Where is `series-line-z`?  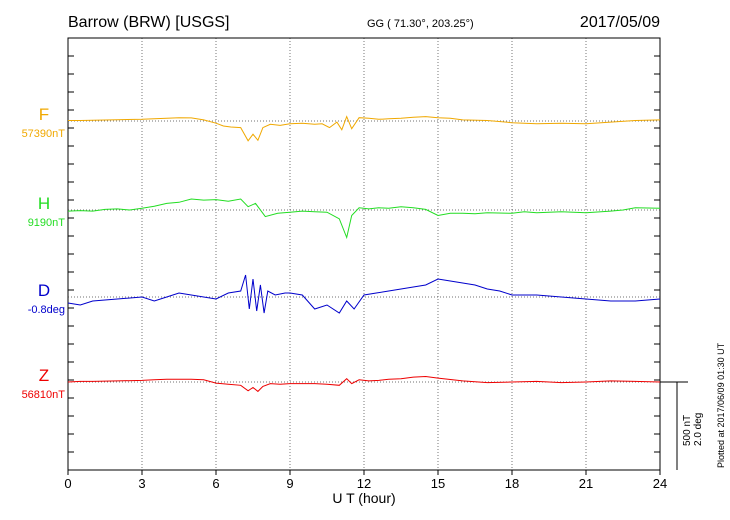 series-line-z is located at coordinates (364, 384).